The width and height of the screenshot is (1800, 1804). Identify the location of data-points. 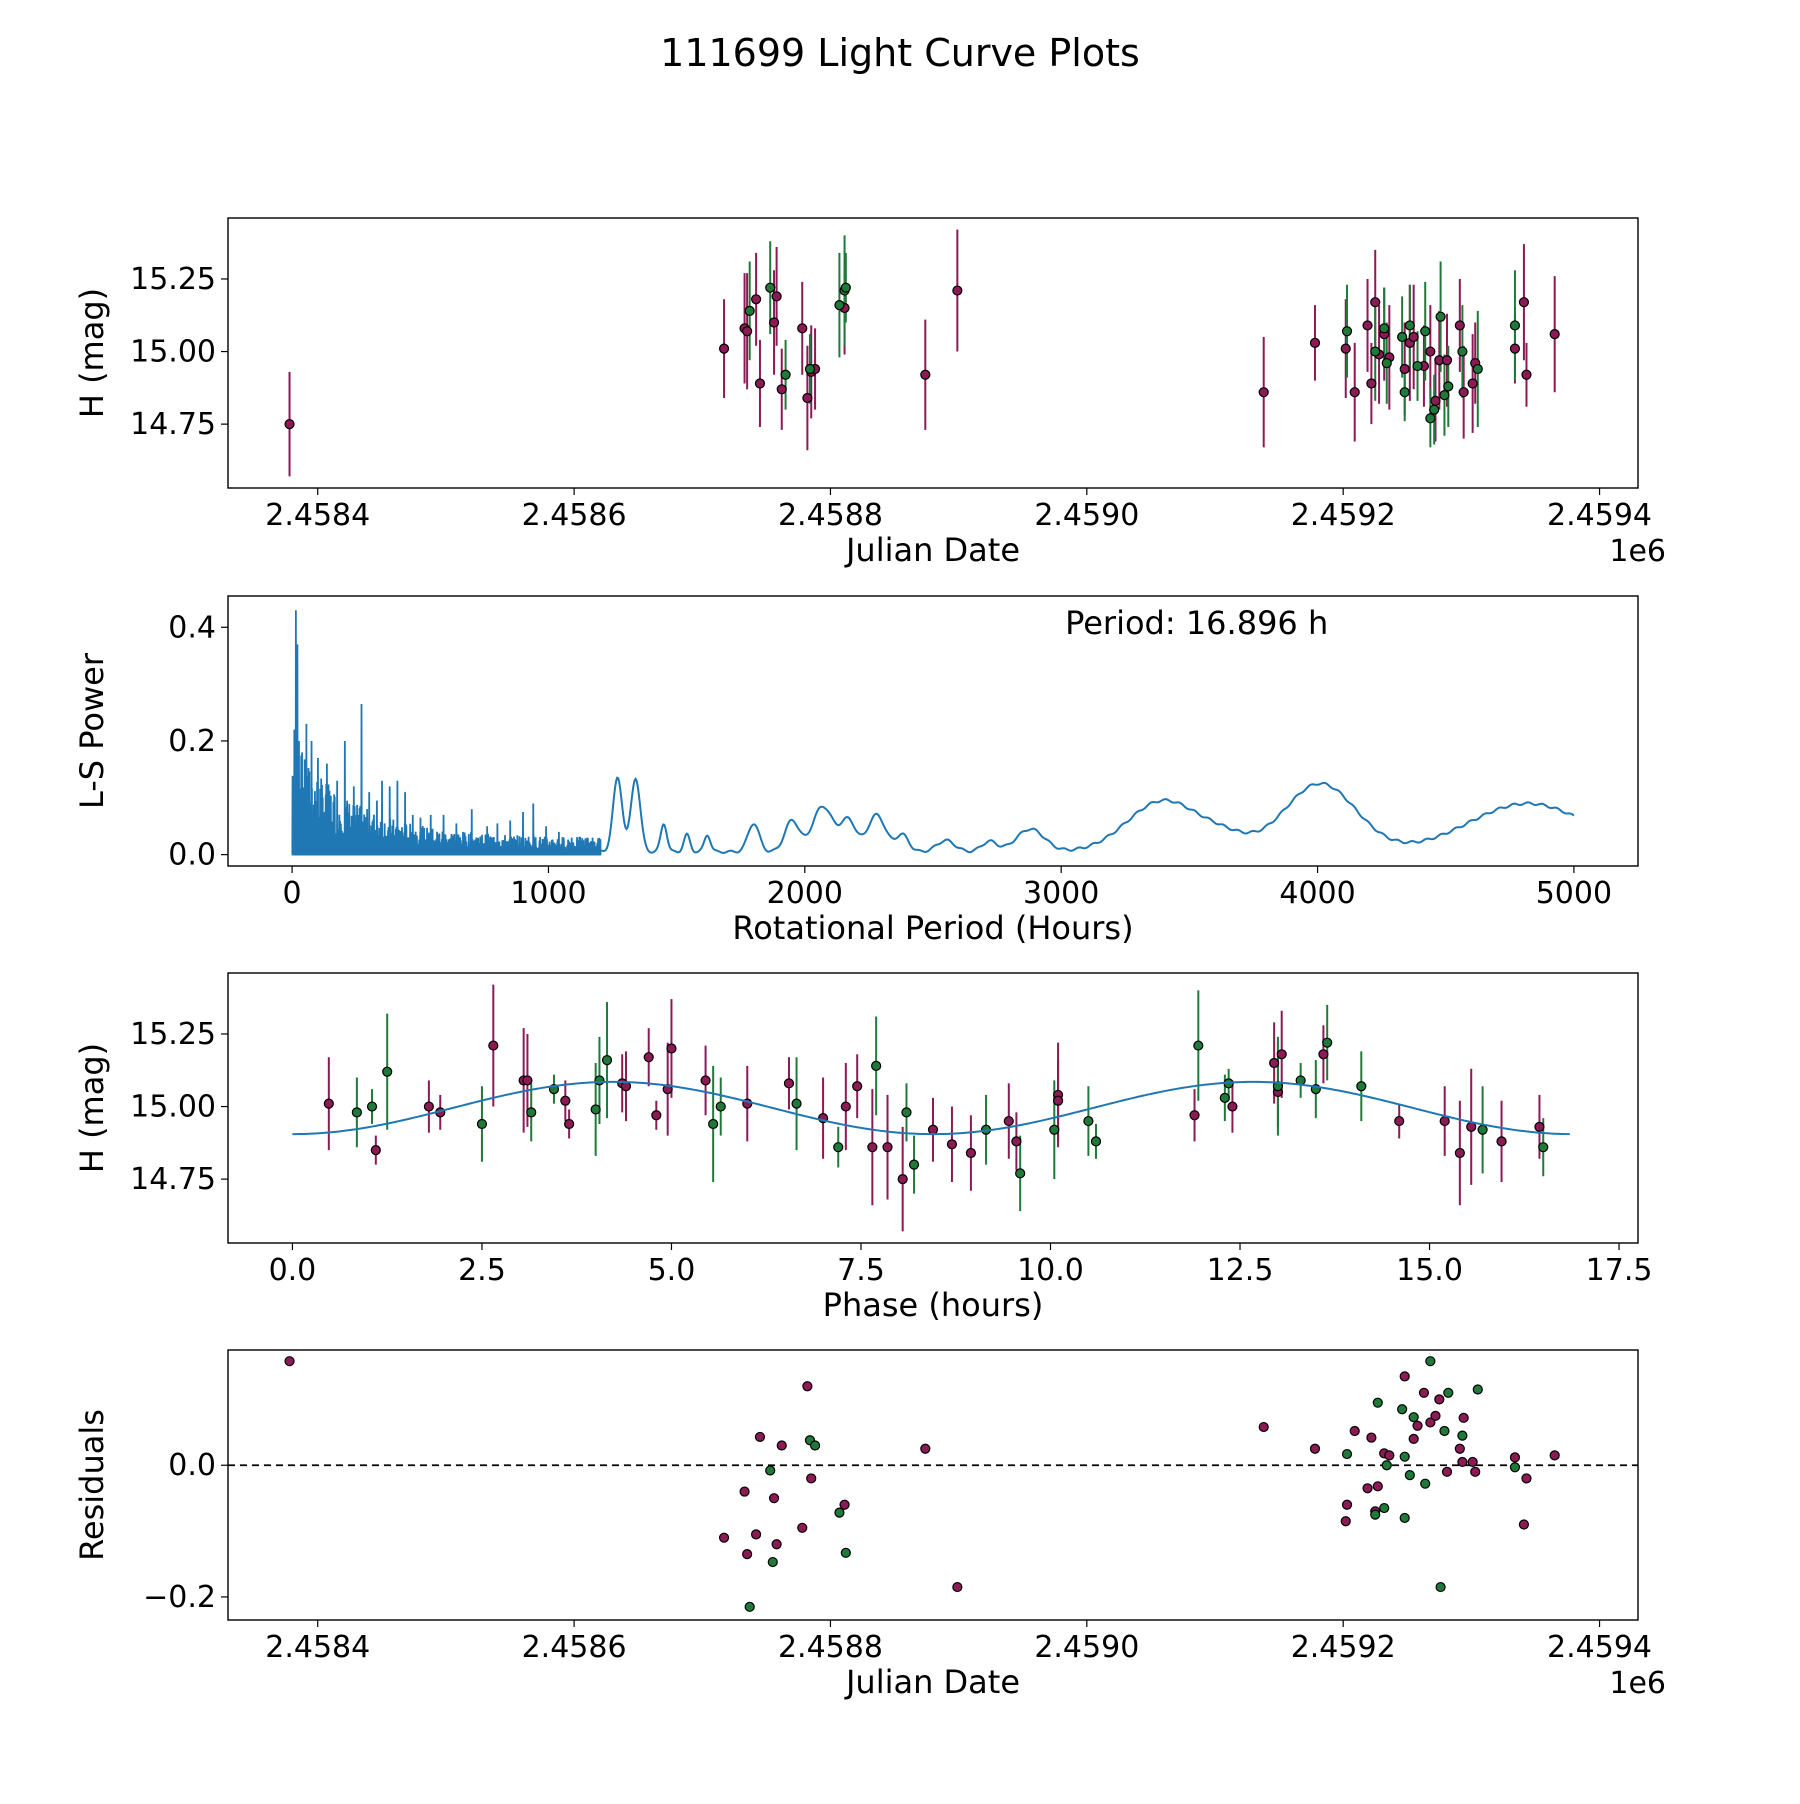
(922, 353).